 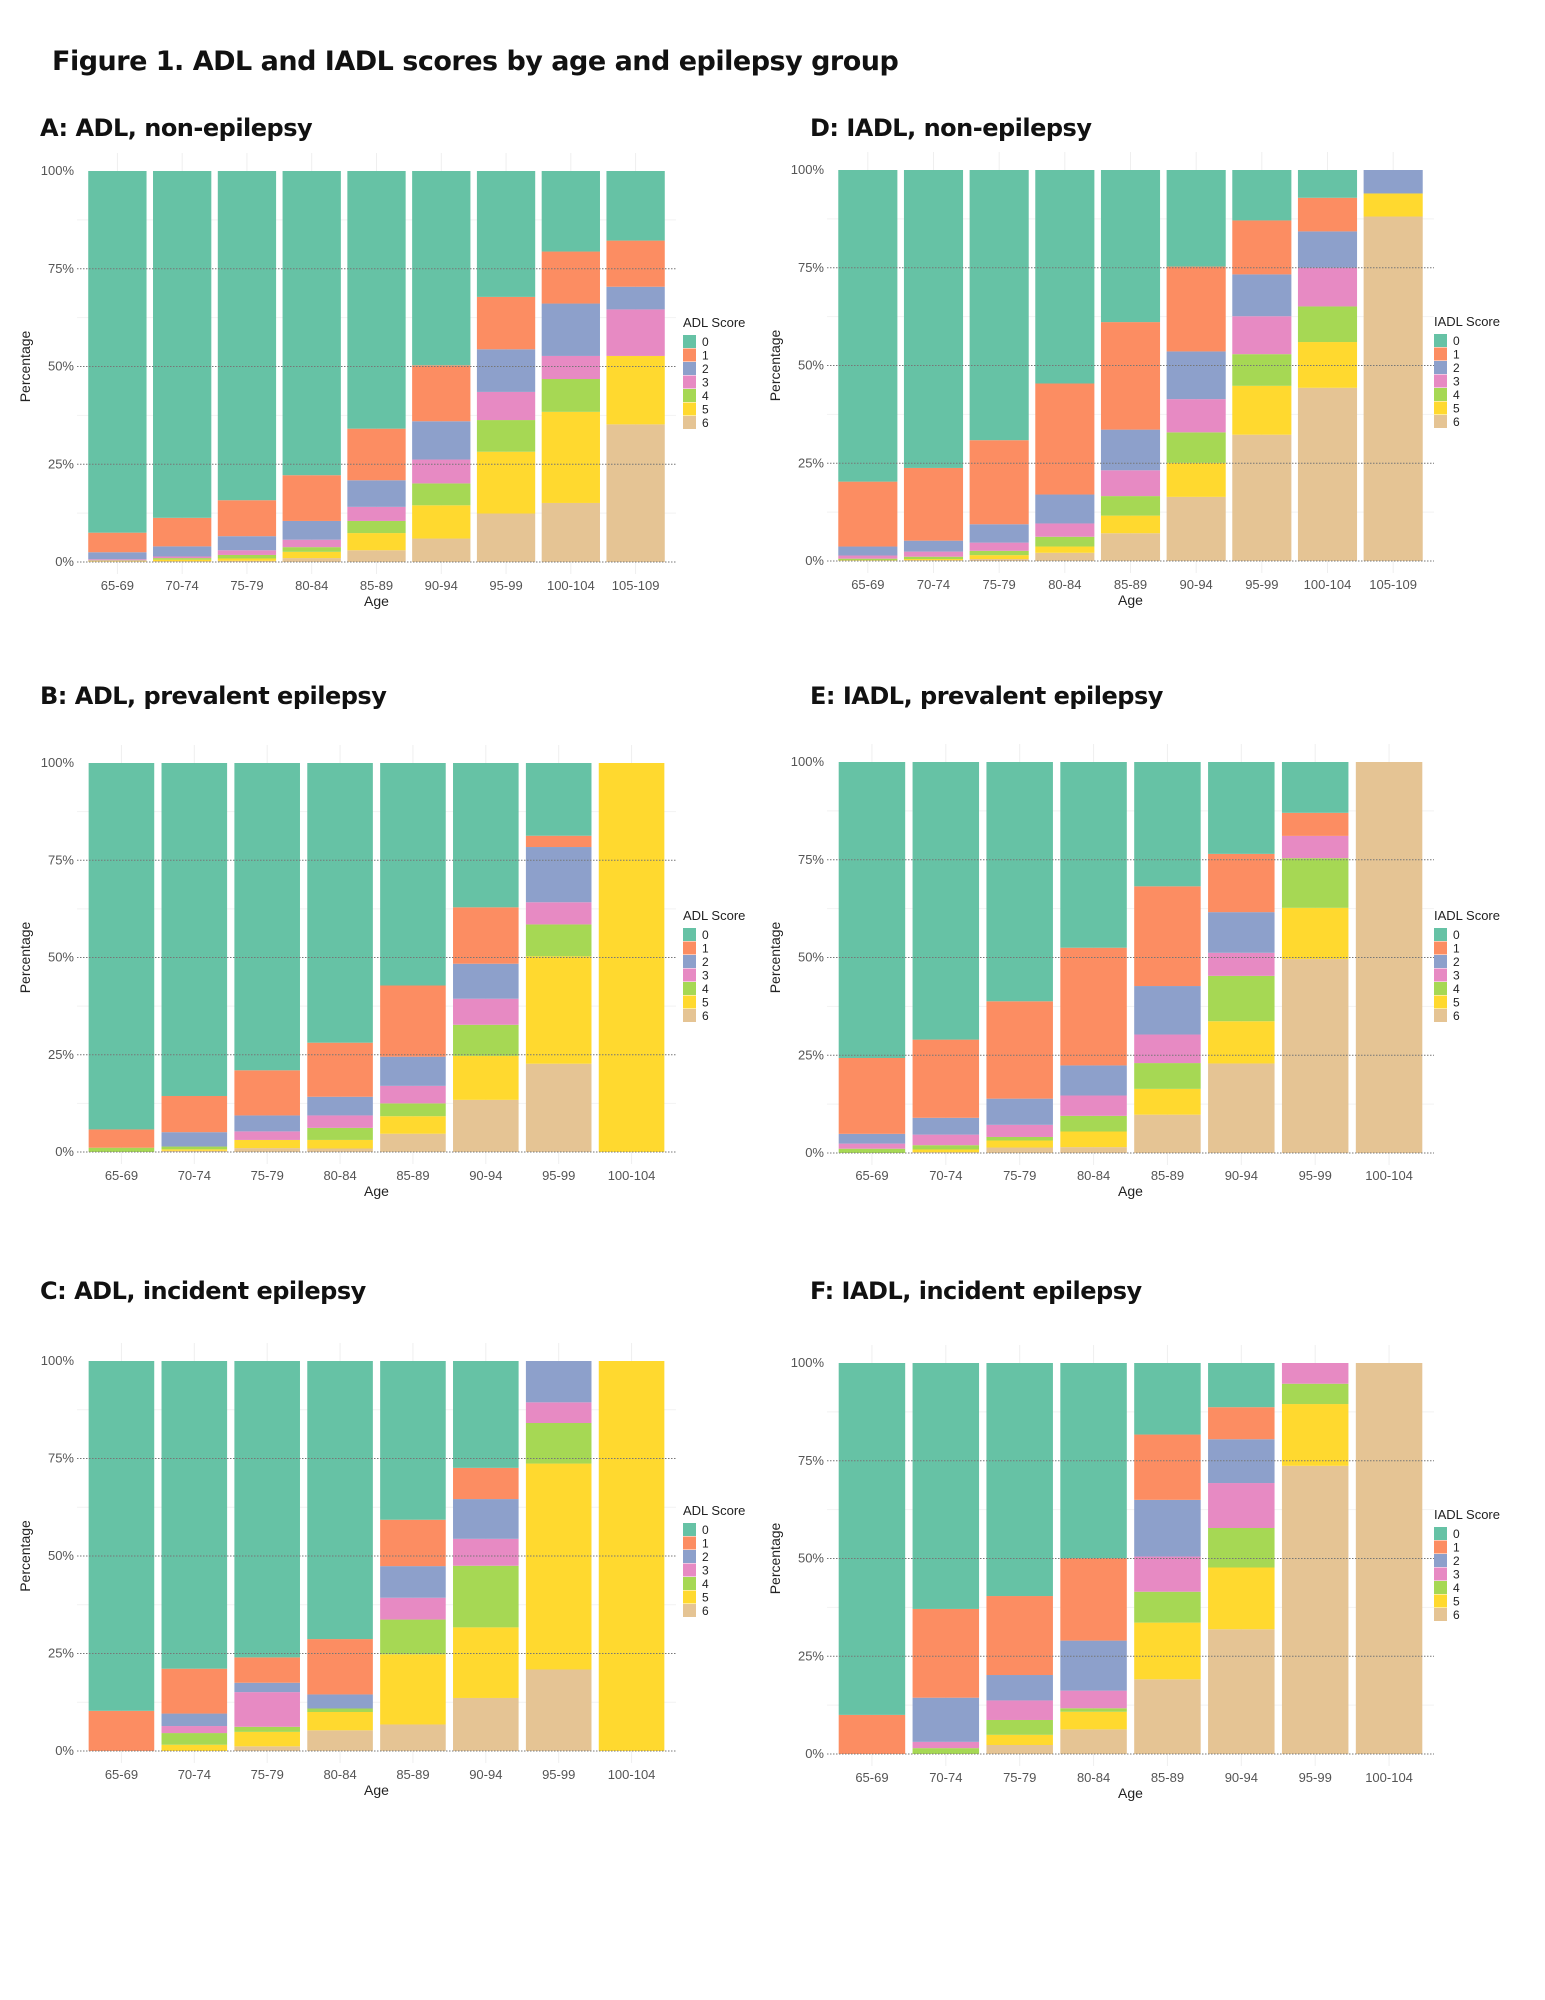 What do you see at coordinates (1064, 584) in the screenshot?
I see `x-tick-label: 80-84` at bounding box center [1064, 584].